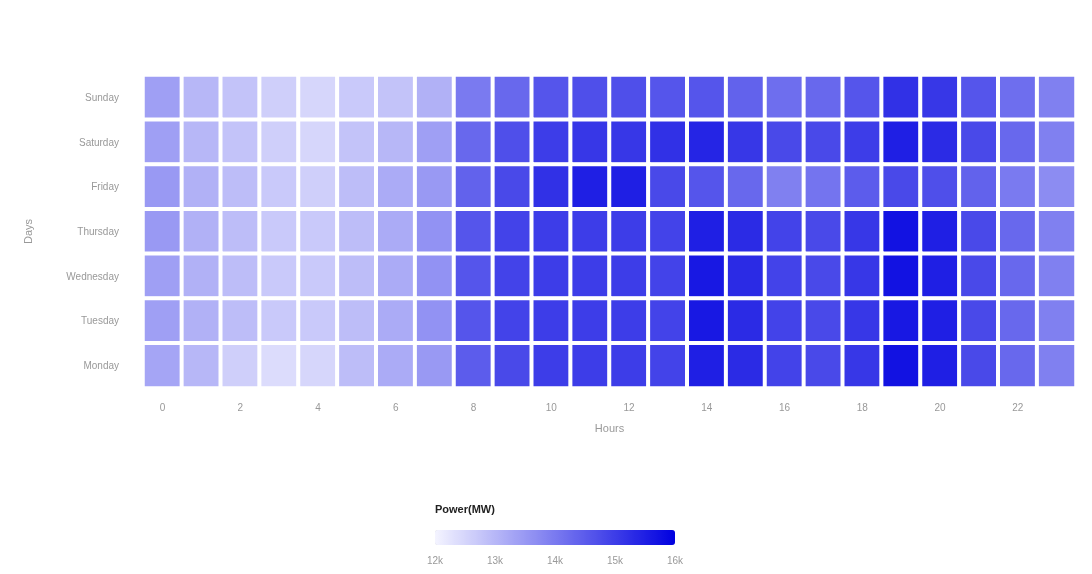 The width and height of the screenshot is (1092, 574). I want to click on color-bar-label: 14k, so click(555, 560).